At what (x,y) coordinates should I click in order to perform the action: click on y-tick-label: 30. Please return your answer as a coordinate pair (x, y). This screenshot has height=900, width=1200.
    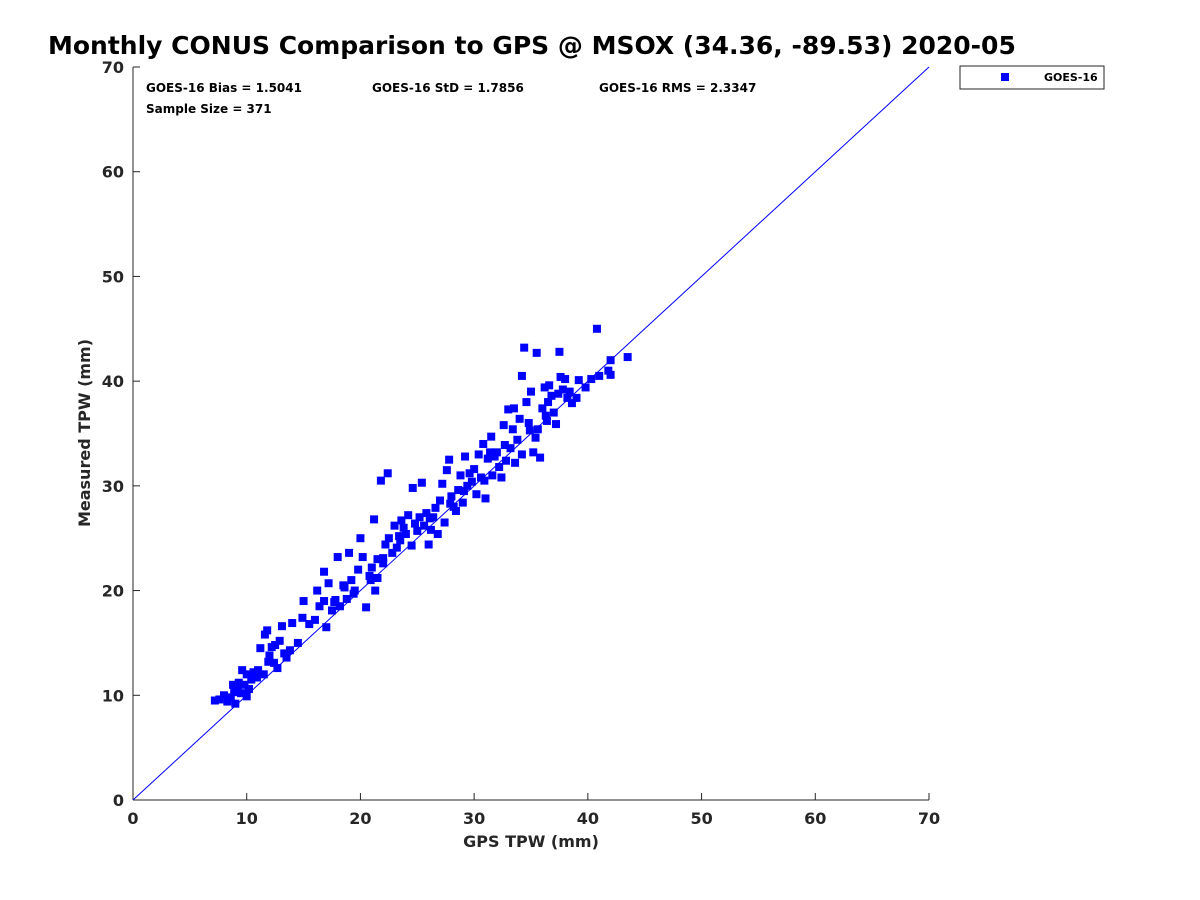
    Looking at the image, I should click on (113, 486).